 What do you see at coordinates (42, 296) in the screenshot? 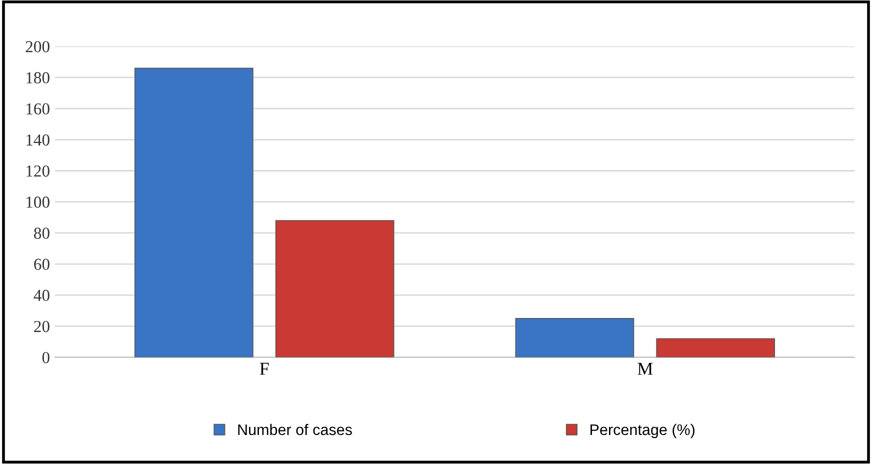
I see `y-tick-label: 40` at bounding box center [42, 296].